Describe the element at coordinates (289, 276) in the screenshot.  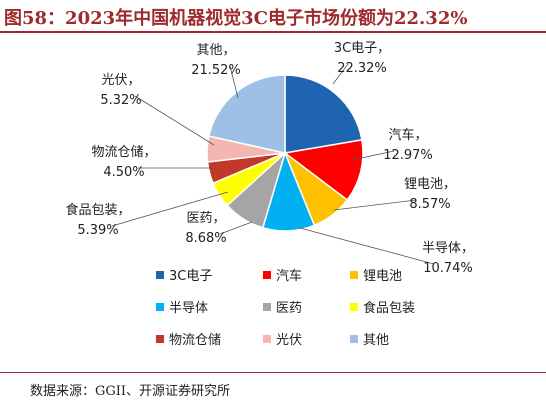
I see `legend-label: 汽车` at that location.